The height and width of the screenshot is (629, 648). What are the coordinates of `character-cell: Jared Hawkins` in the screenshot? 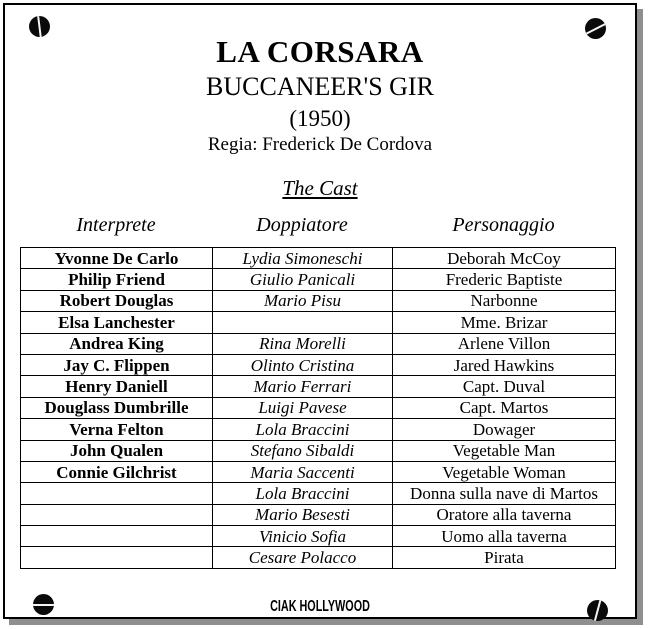 It's located at (504, 365).